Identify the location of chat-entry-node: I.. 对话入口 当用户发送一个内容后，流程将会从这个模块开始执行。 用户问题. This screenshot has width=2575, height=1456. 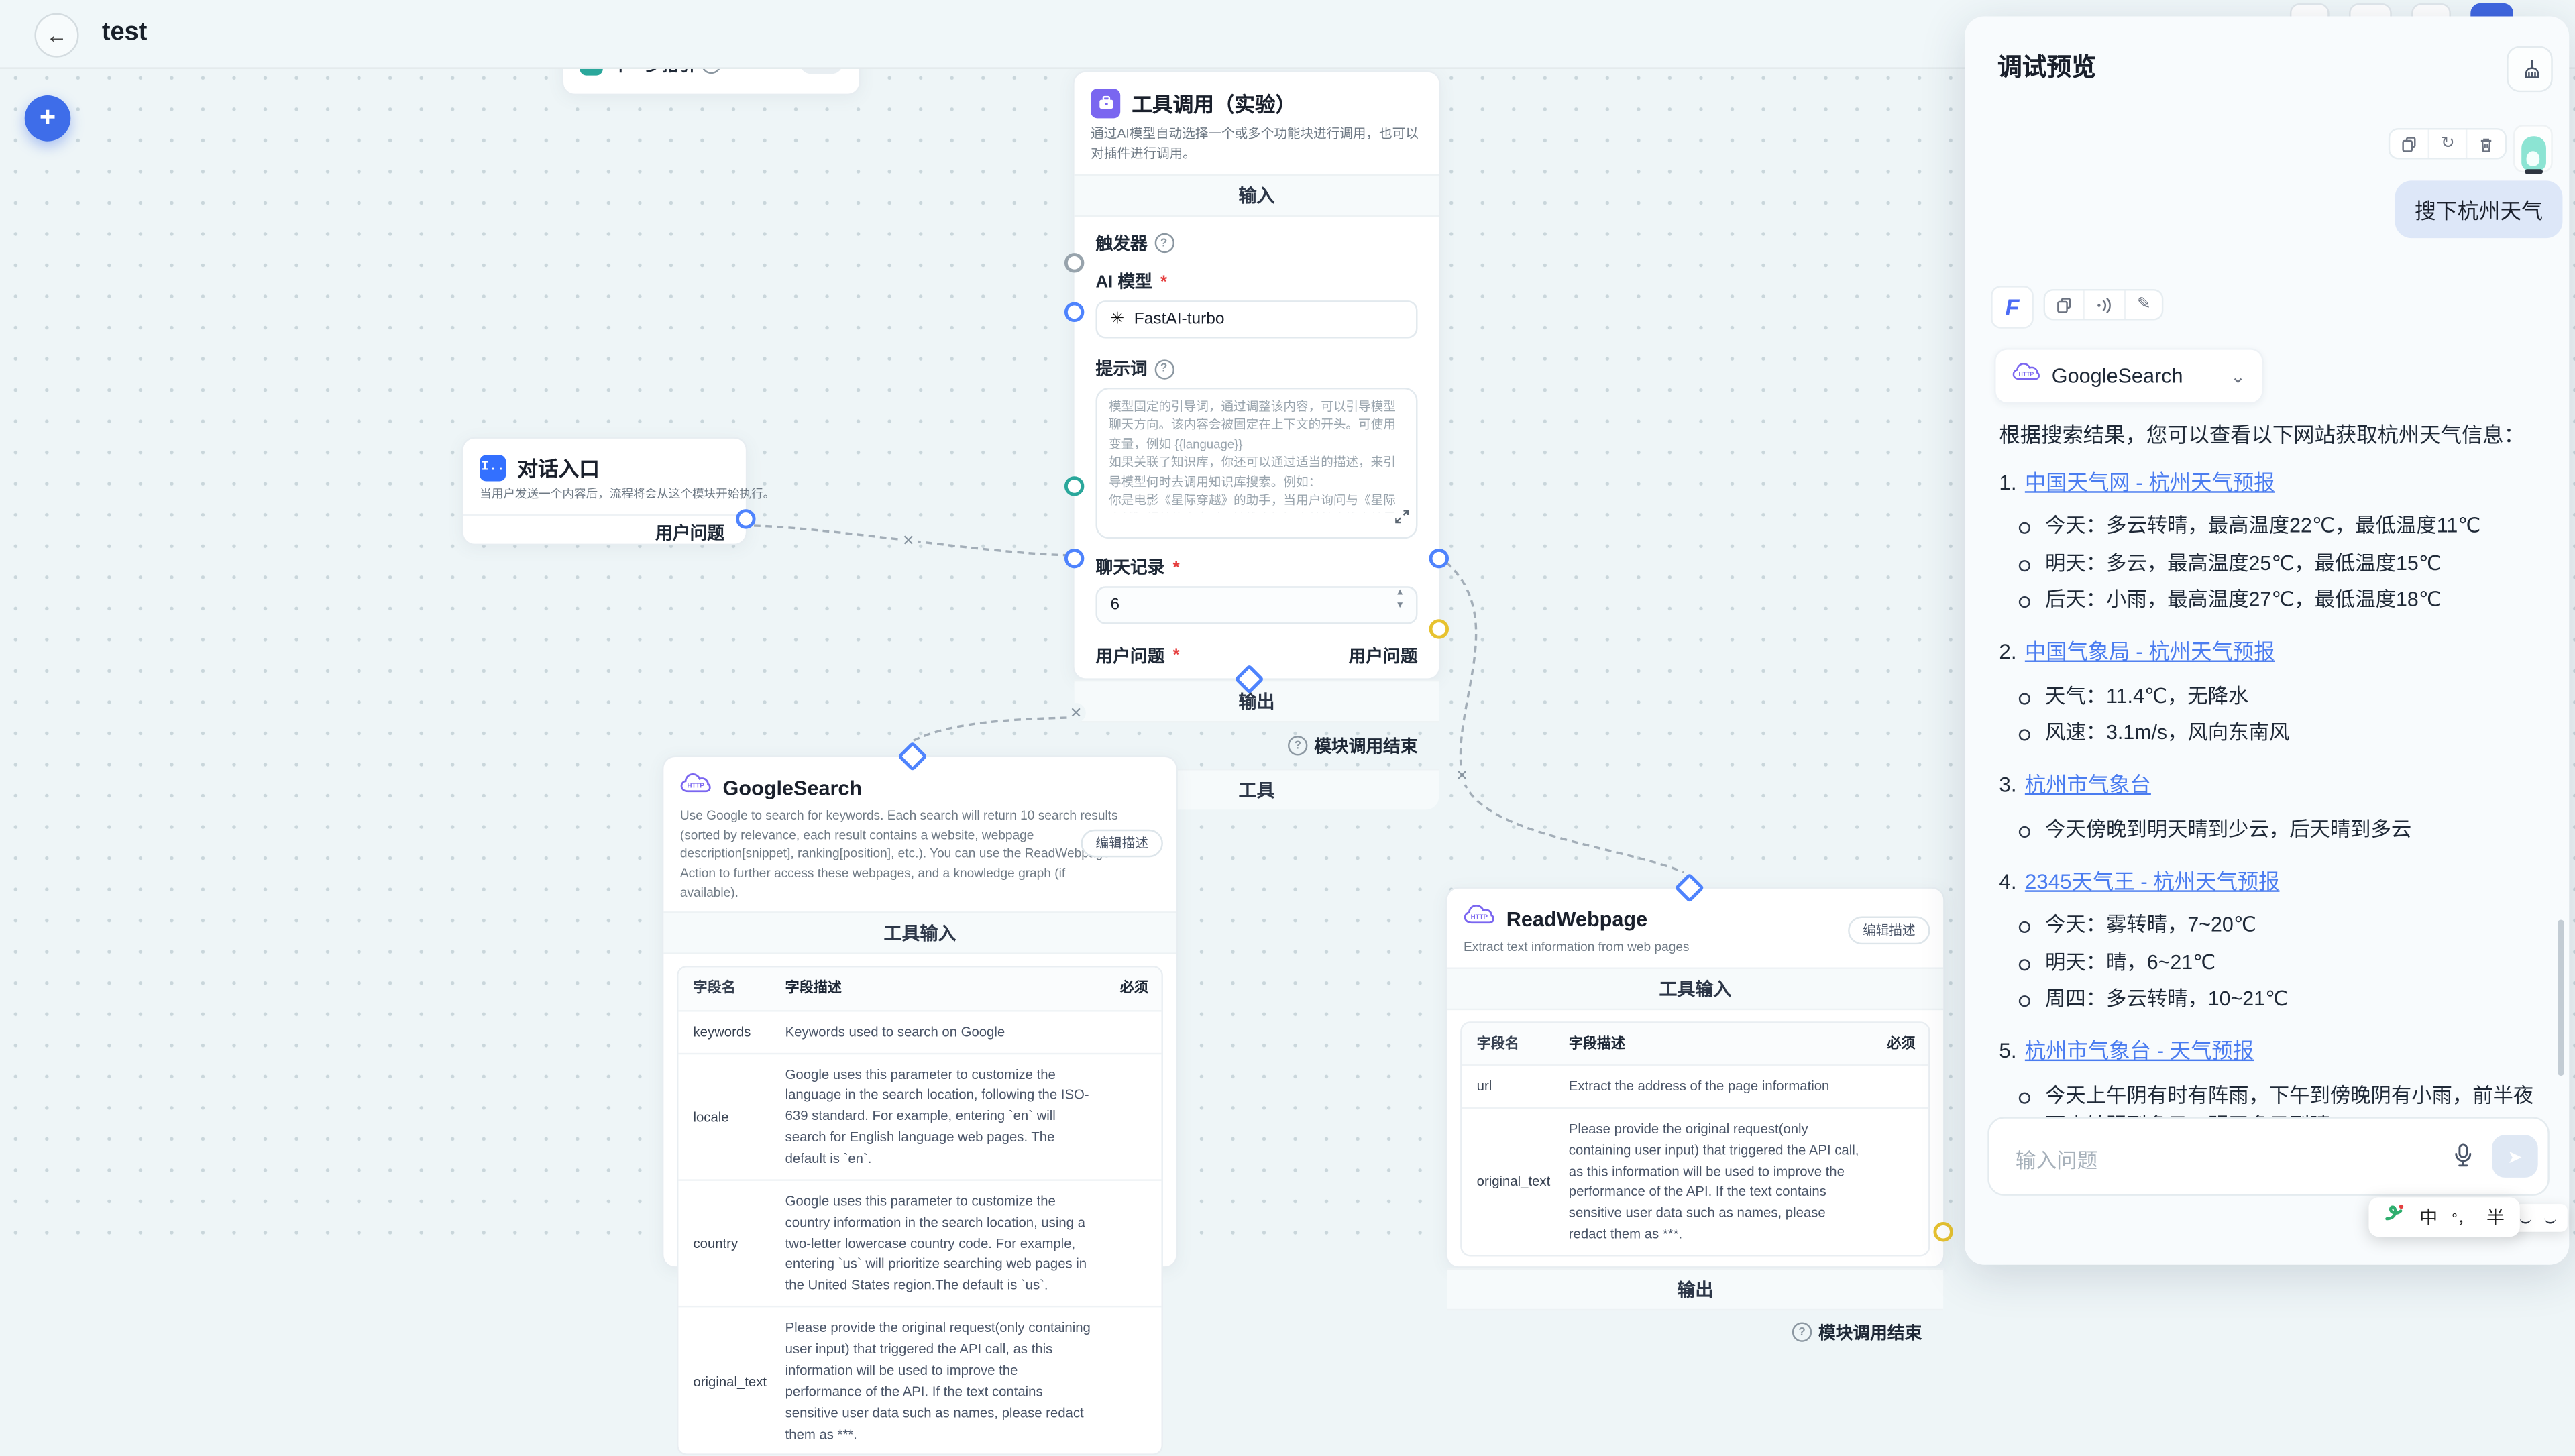
(618, 491).